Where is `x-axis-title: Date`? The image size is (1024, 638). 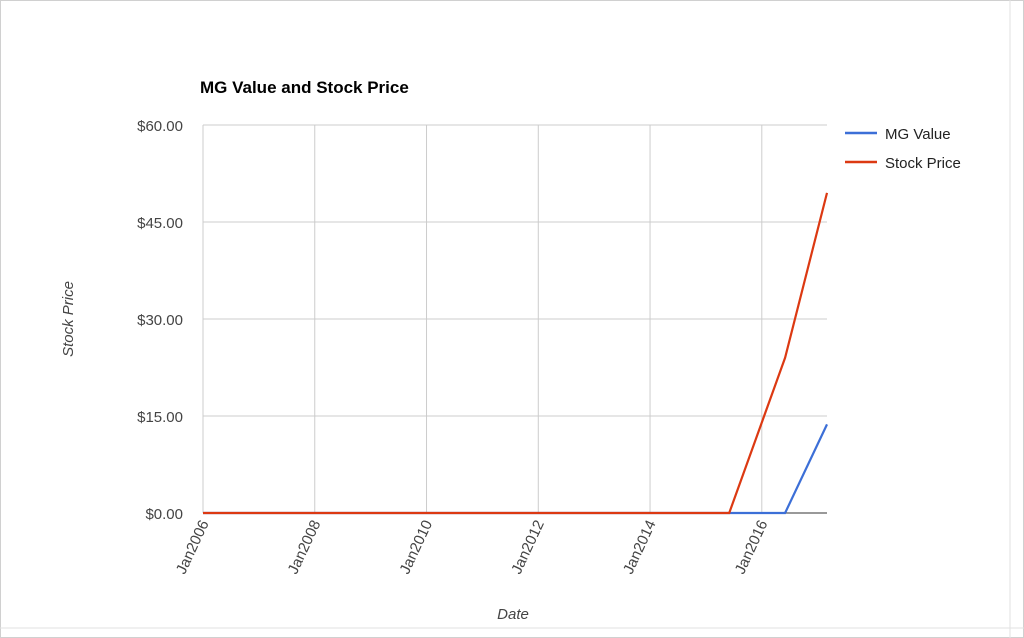
x-axis-title: Date is located at coordinates (513, 614).